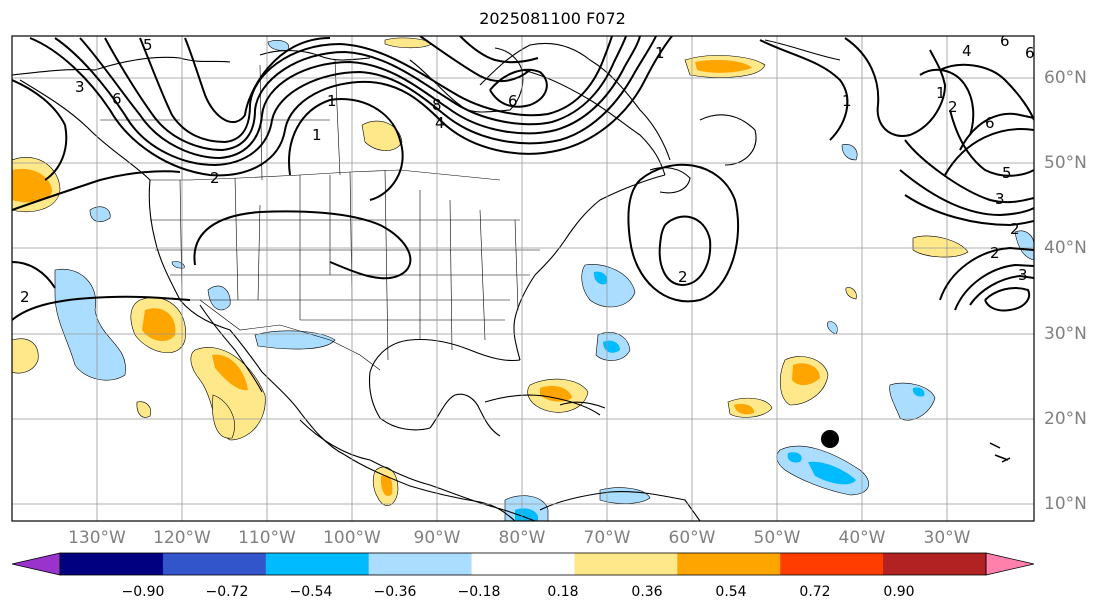 Image resolution: width=1105 pixels, height=615 pixels. What do you see at coordinates (437, 105) in the screenshot?
I see `contour-label: 8` at bounding box center [437, 105].